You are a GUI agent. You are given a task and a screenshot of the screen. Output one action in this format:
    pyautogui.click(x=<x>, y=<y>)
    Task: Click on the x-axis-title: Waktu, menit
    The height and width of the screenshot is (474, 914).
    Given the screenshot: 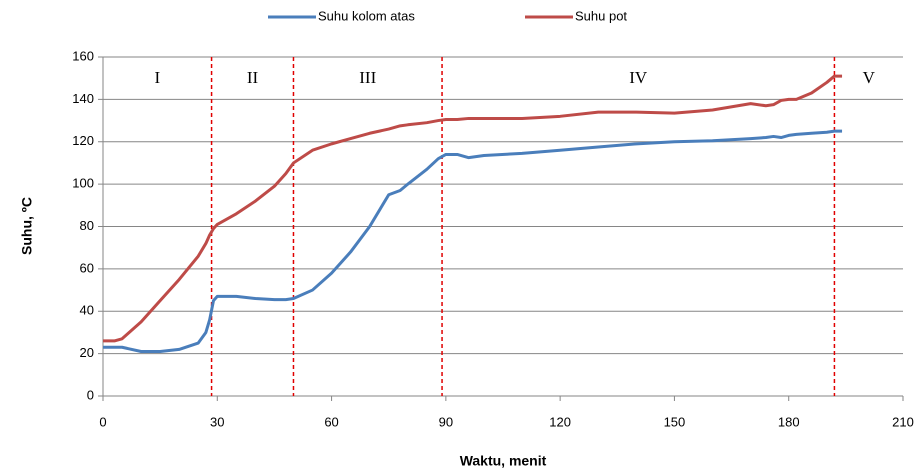 What is the action you would take?
    pyautogui.click(x=503, y=461)
    